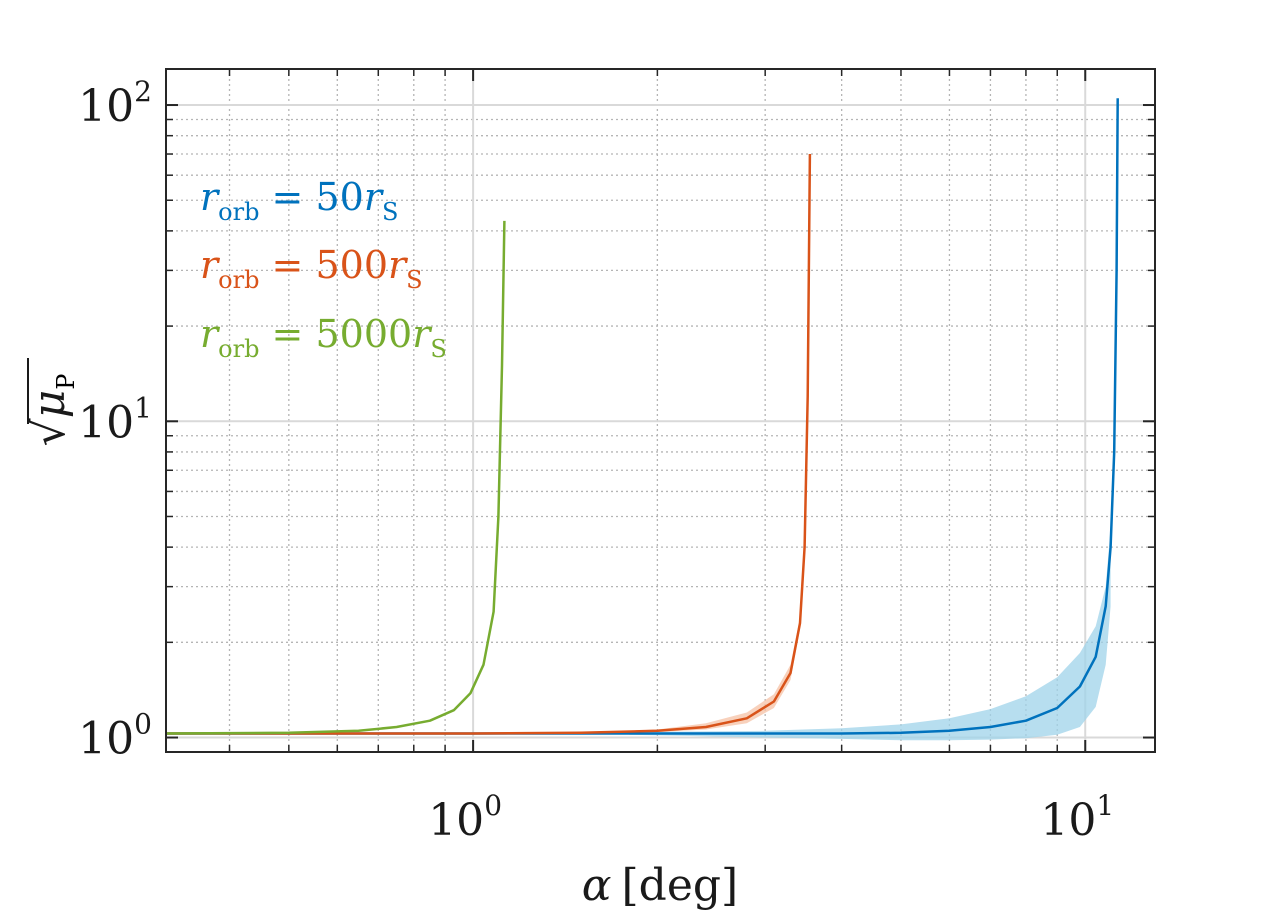 The height and width of the screenshot is (916, 1276). What do you see at coordinates (66, 382) in the screenshot?
I see `y-axis-subscript: P` at bounding box center [66, 382].